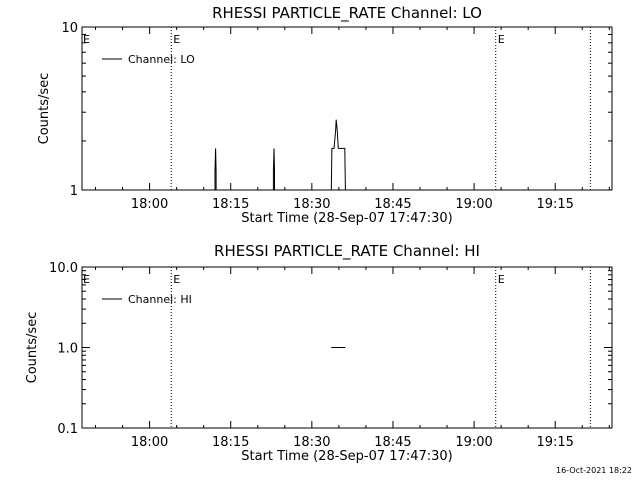 This screenshot has height=480, width=640. Describe the element at coordinates (230, 204) in the screenshot. I see `panel-1-x-tick-label: 18:15` at that location.